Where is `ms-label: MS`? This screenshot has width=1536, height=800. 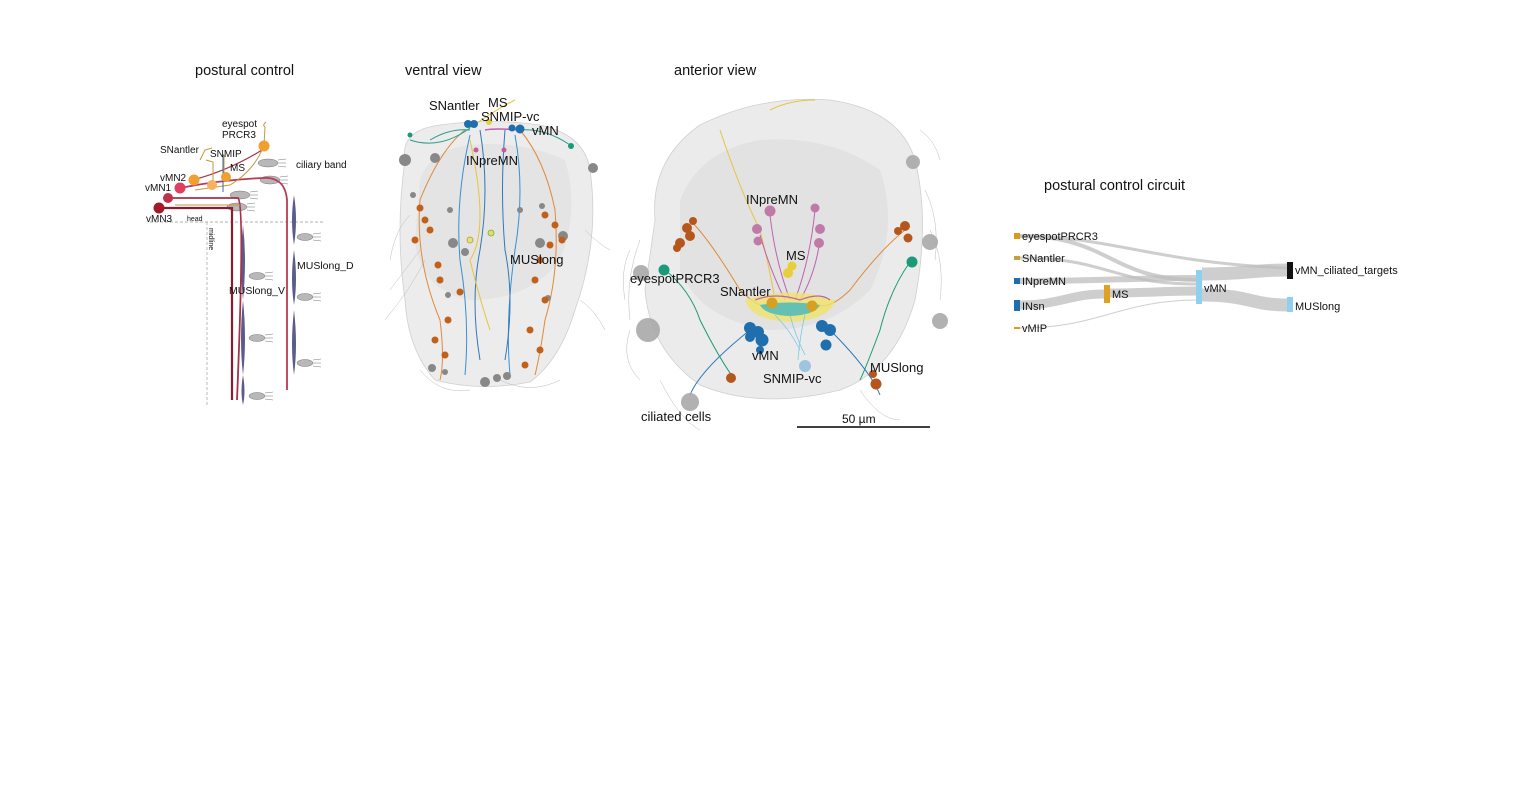
ms-label: MS is located at coordinates (237, 168).